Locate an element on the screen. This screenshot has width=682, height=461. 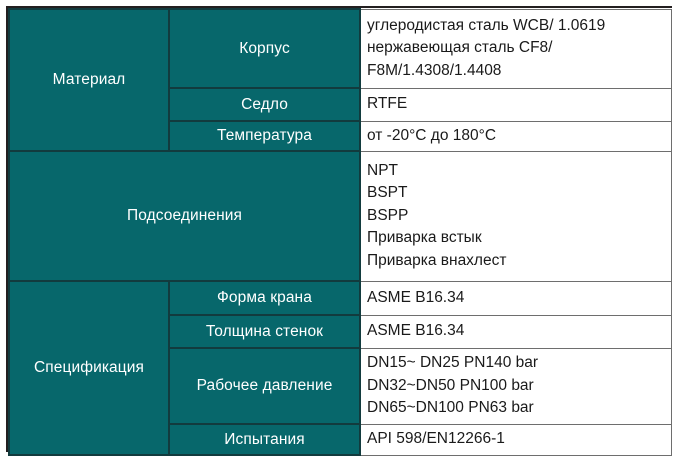
table-row: Седло RTFE is located at coordinates (340, 104).